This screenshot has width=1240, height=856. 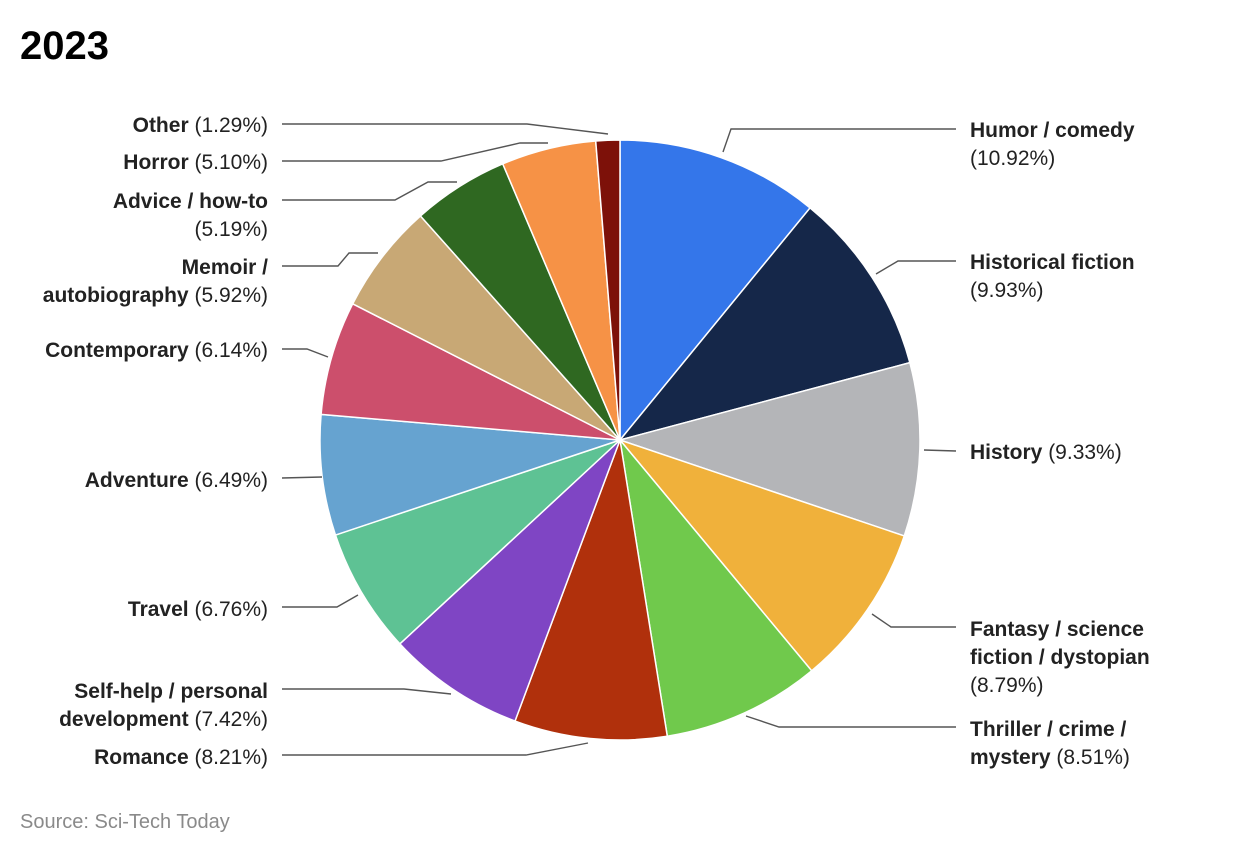 I want to click on leader-line-fantasy-science-fiction-dystopian, so click(x=913, y=620).